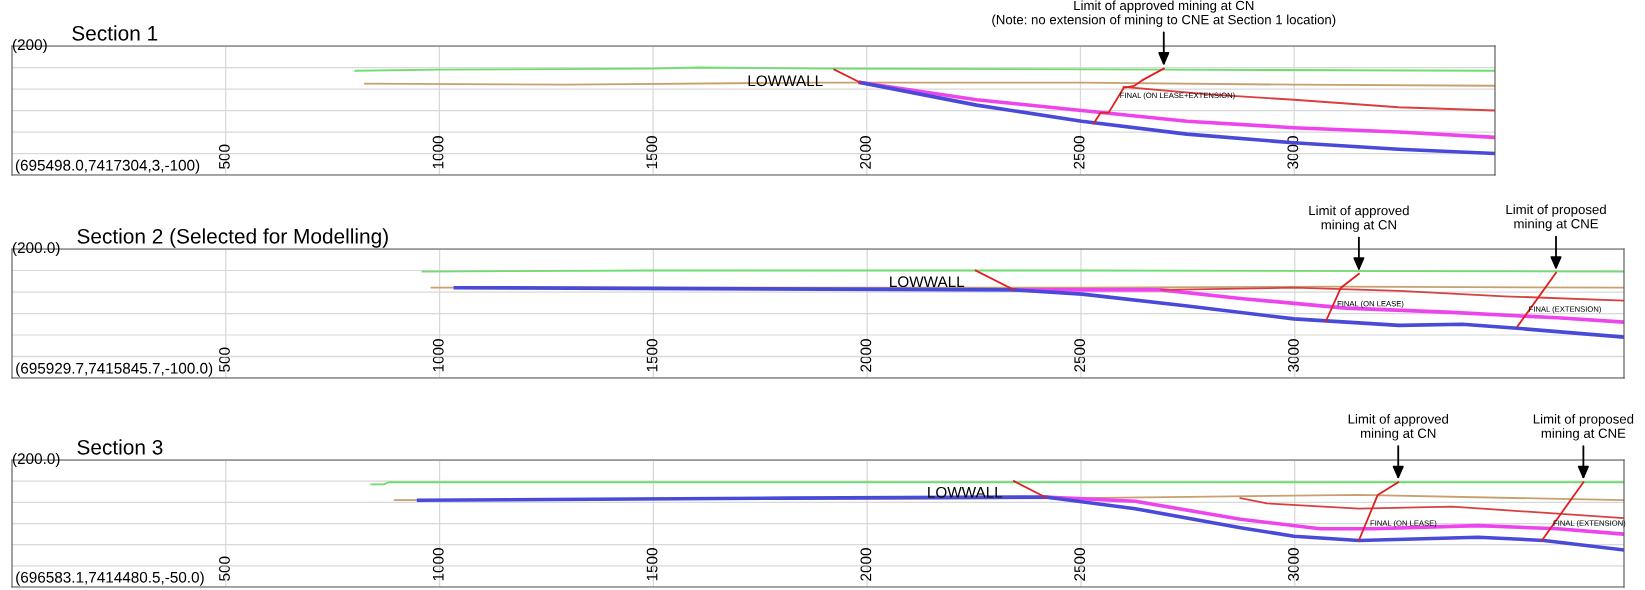 The height and width of the screenshot is (590, 1645). I want to click on chart-title: Section 3, so click(120, 447).